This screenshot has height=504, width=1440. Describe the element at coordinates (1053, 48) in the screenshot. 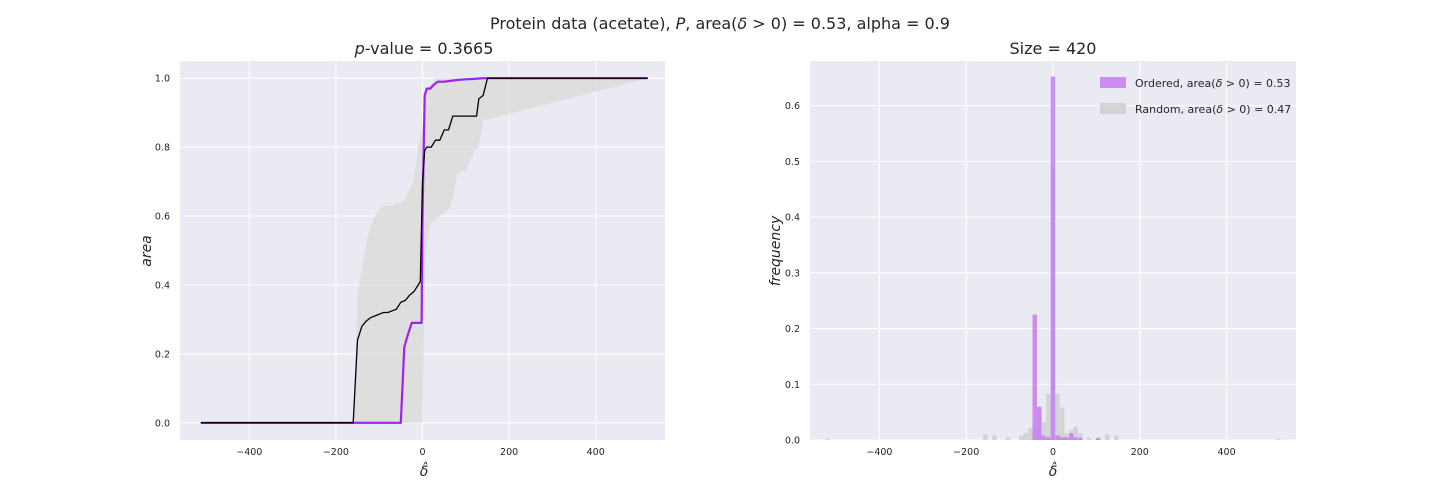

I see `right-panel-title: Size = 420` at that location.